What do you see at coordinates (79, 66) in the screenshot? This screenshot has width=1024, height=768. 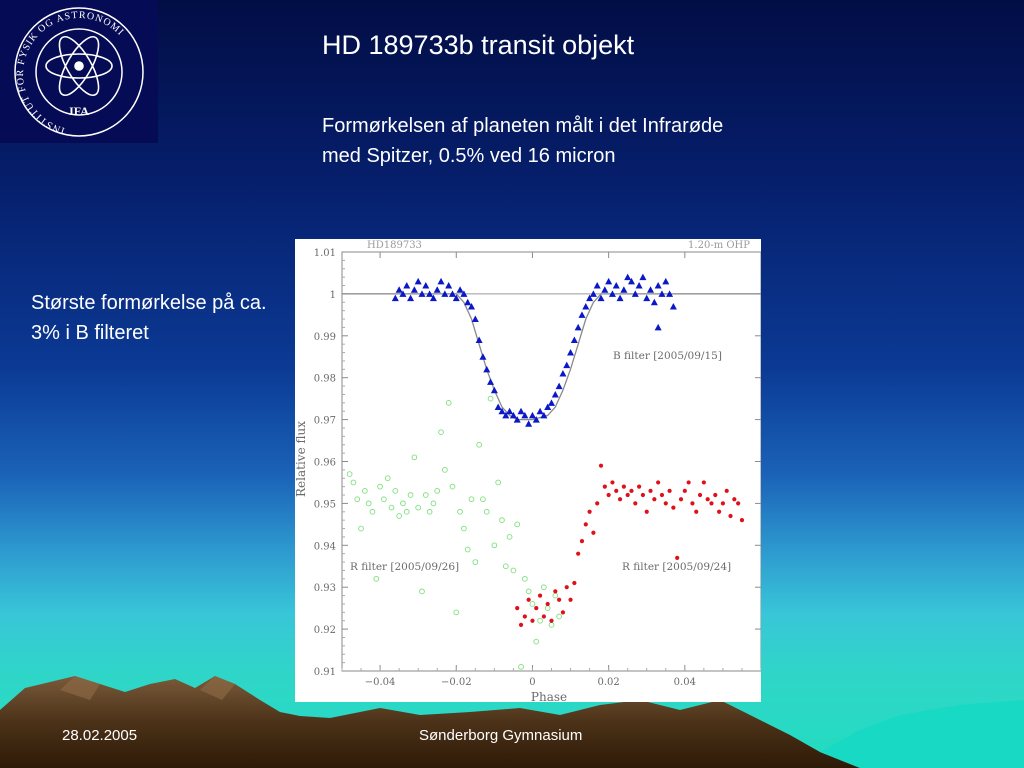 I see `atom-icon` at bounding box center [79, 66].